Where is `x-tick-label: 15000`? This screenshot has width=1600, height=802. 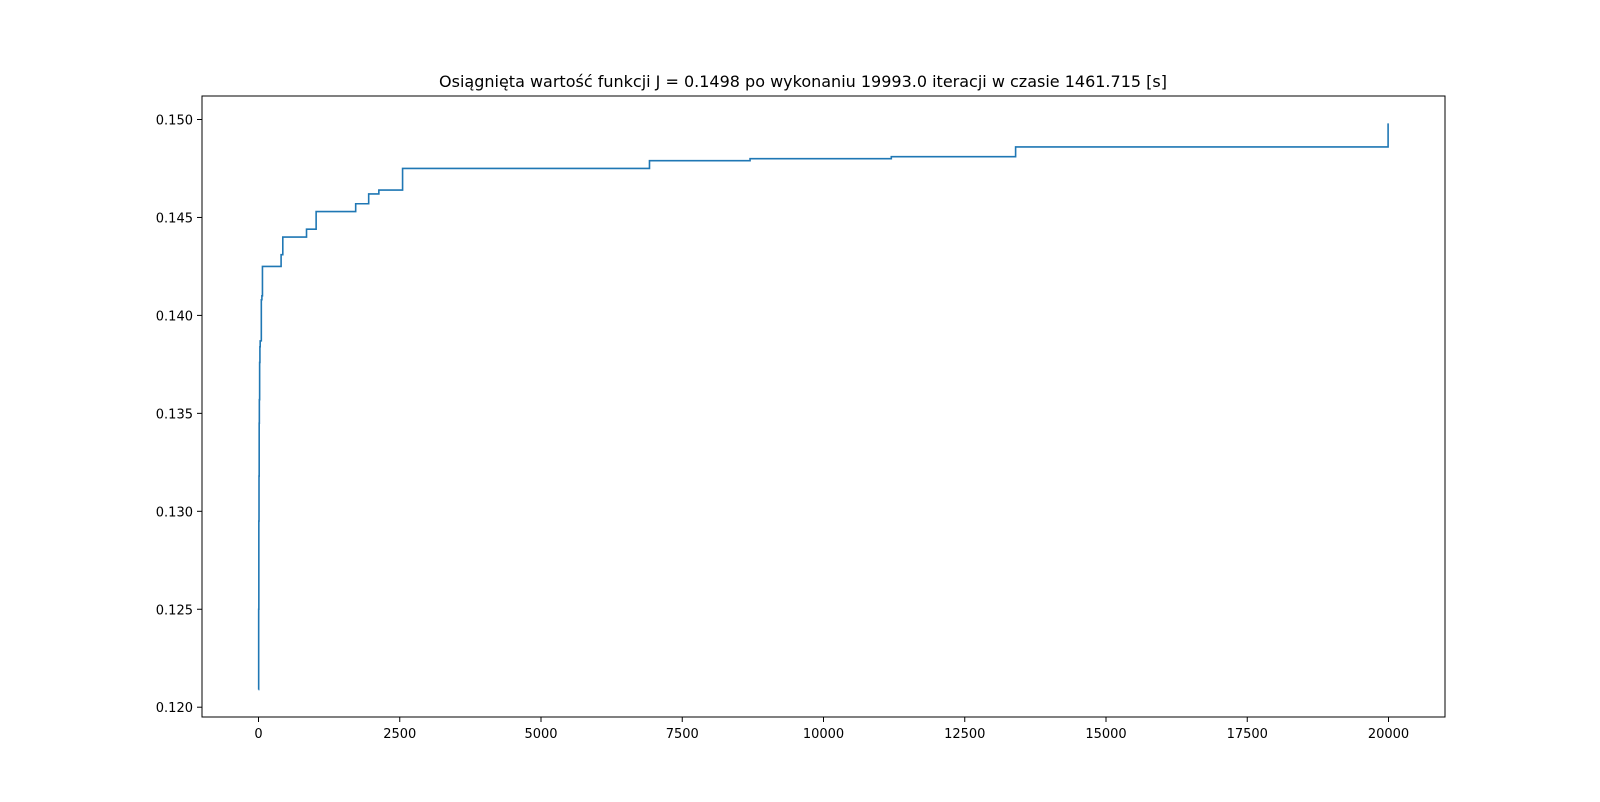
x-tick-label: 15000 is located at coordinates (1105, 734).